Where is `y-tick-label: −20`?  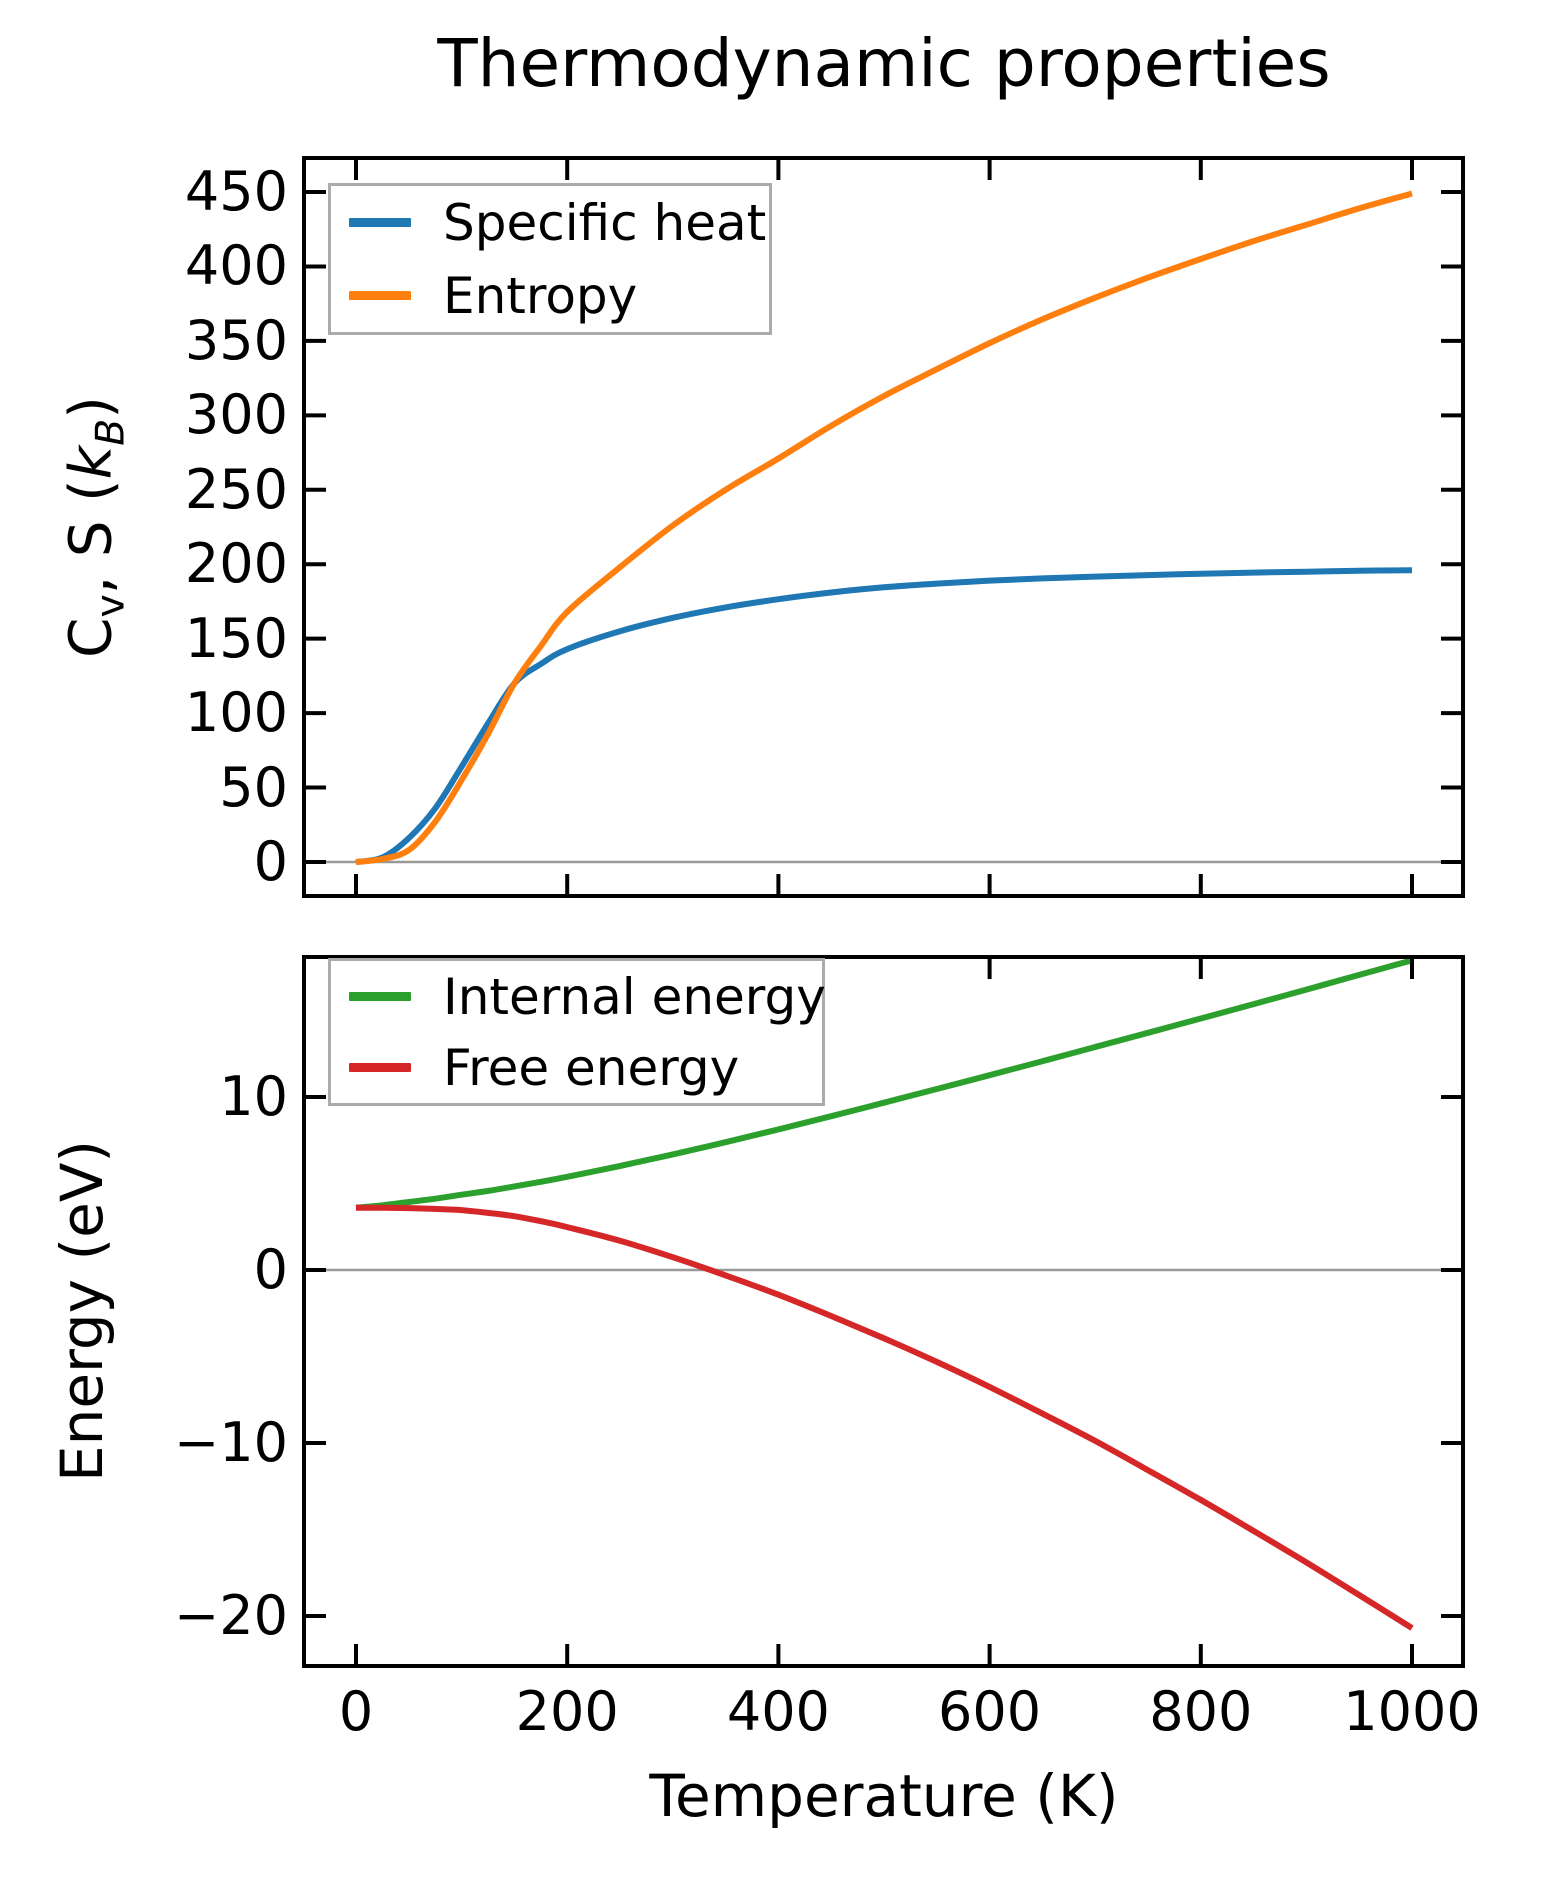
y-tick-label: −20 is located at coordinates (231, 1615).